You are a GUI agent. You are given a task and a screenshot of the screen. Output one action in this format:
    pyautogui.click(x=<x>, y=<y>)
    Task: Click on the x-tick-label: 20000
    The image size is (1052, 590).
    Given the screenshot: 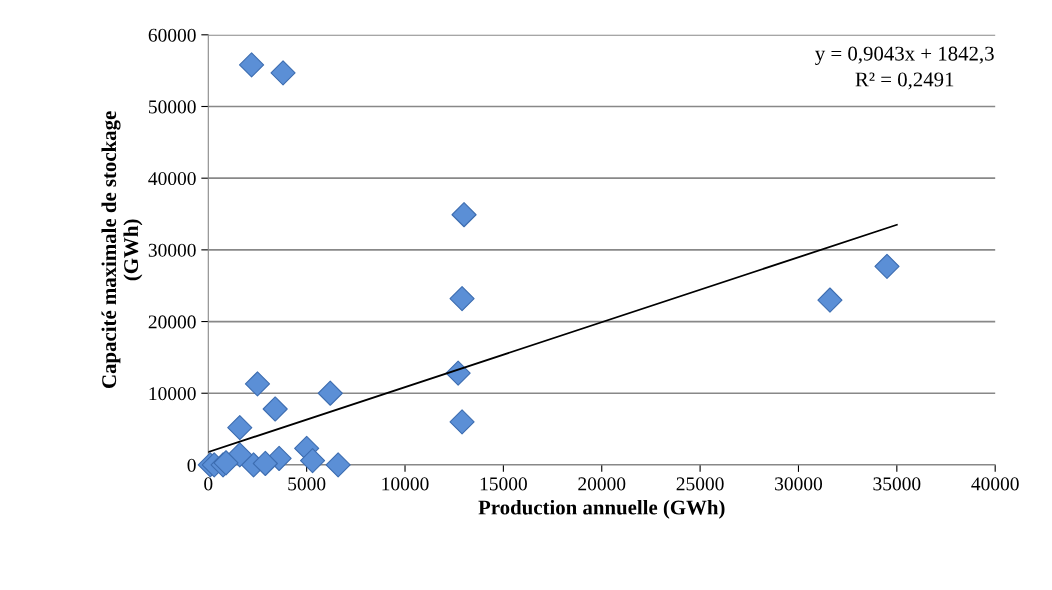 What is the action you would take?
    pyautogui.click(x=602, y=484)
    